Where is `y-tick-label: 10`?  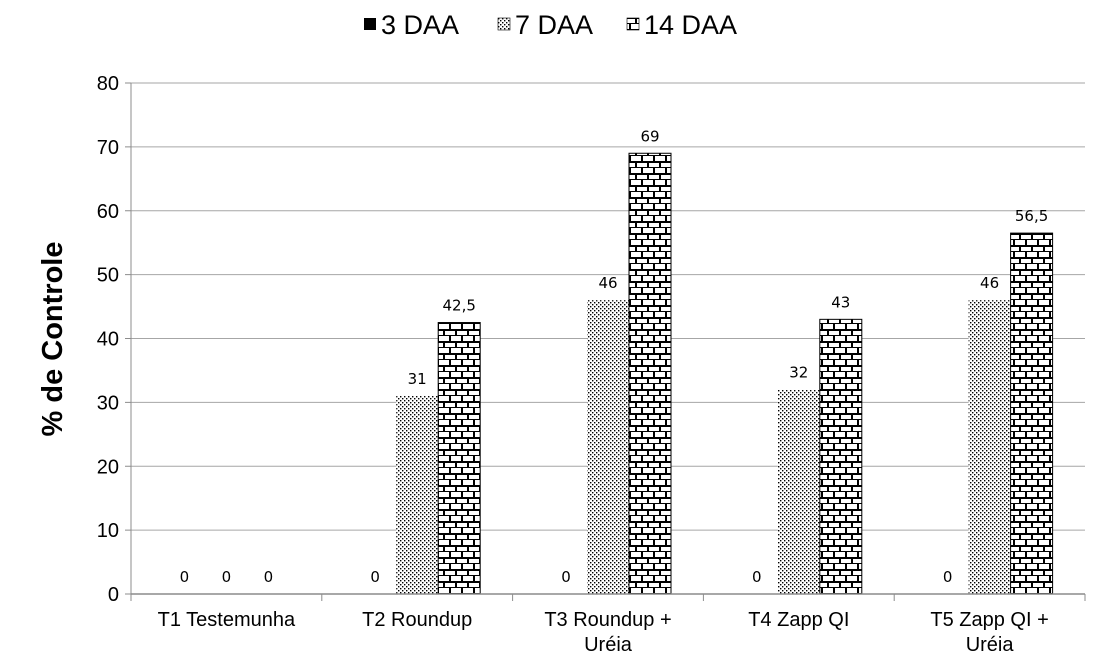 y-tick-label: 10 is located at coordinates (108, 531).